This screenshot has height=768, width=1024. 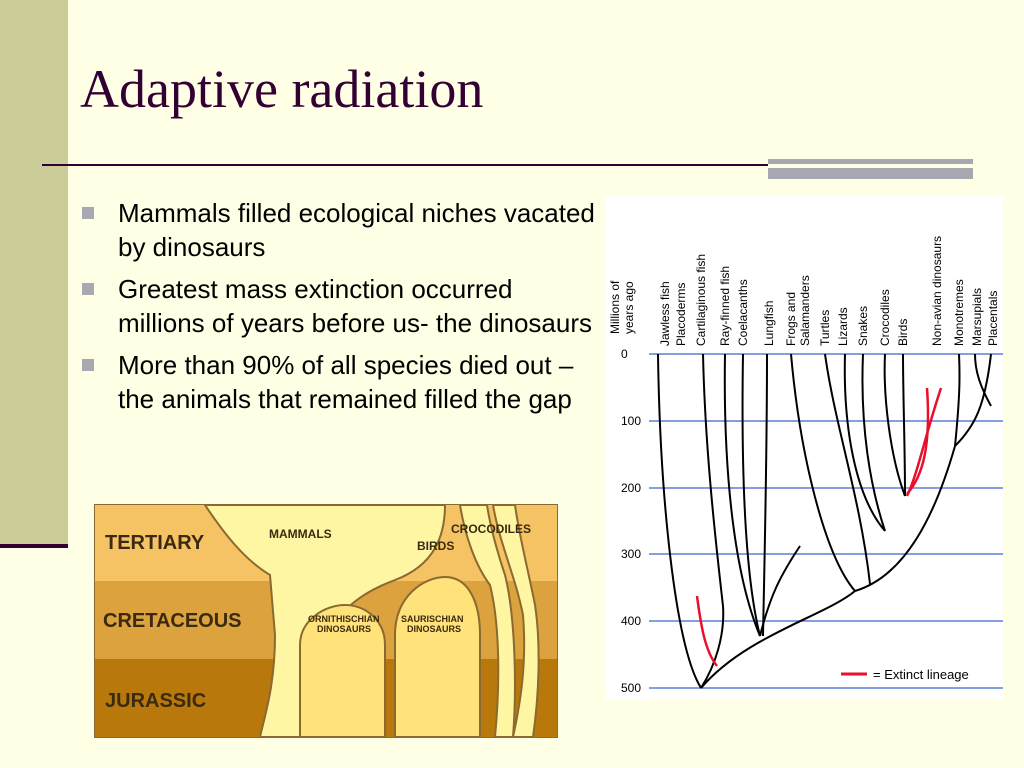 I want to click on tick-label: 500, so click(x=631, y=688).